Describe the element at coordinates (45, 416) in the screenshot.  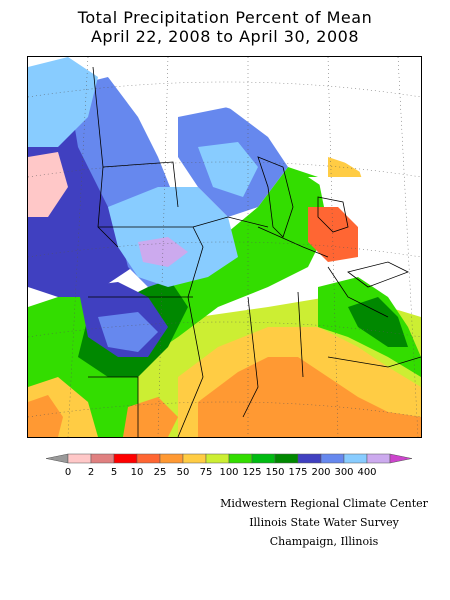
I see `band-orange-sw` at that location.